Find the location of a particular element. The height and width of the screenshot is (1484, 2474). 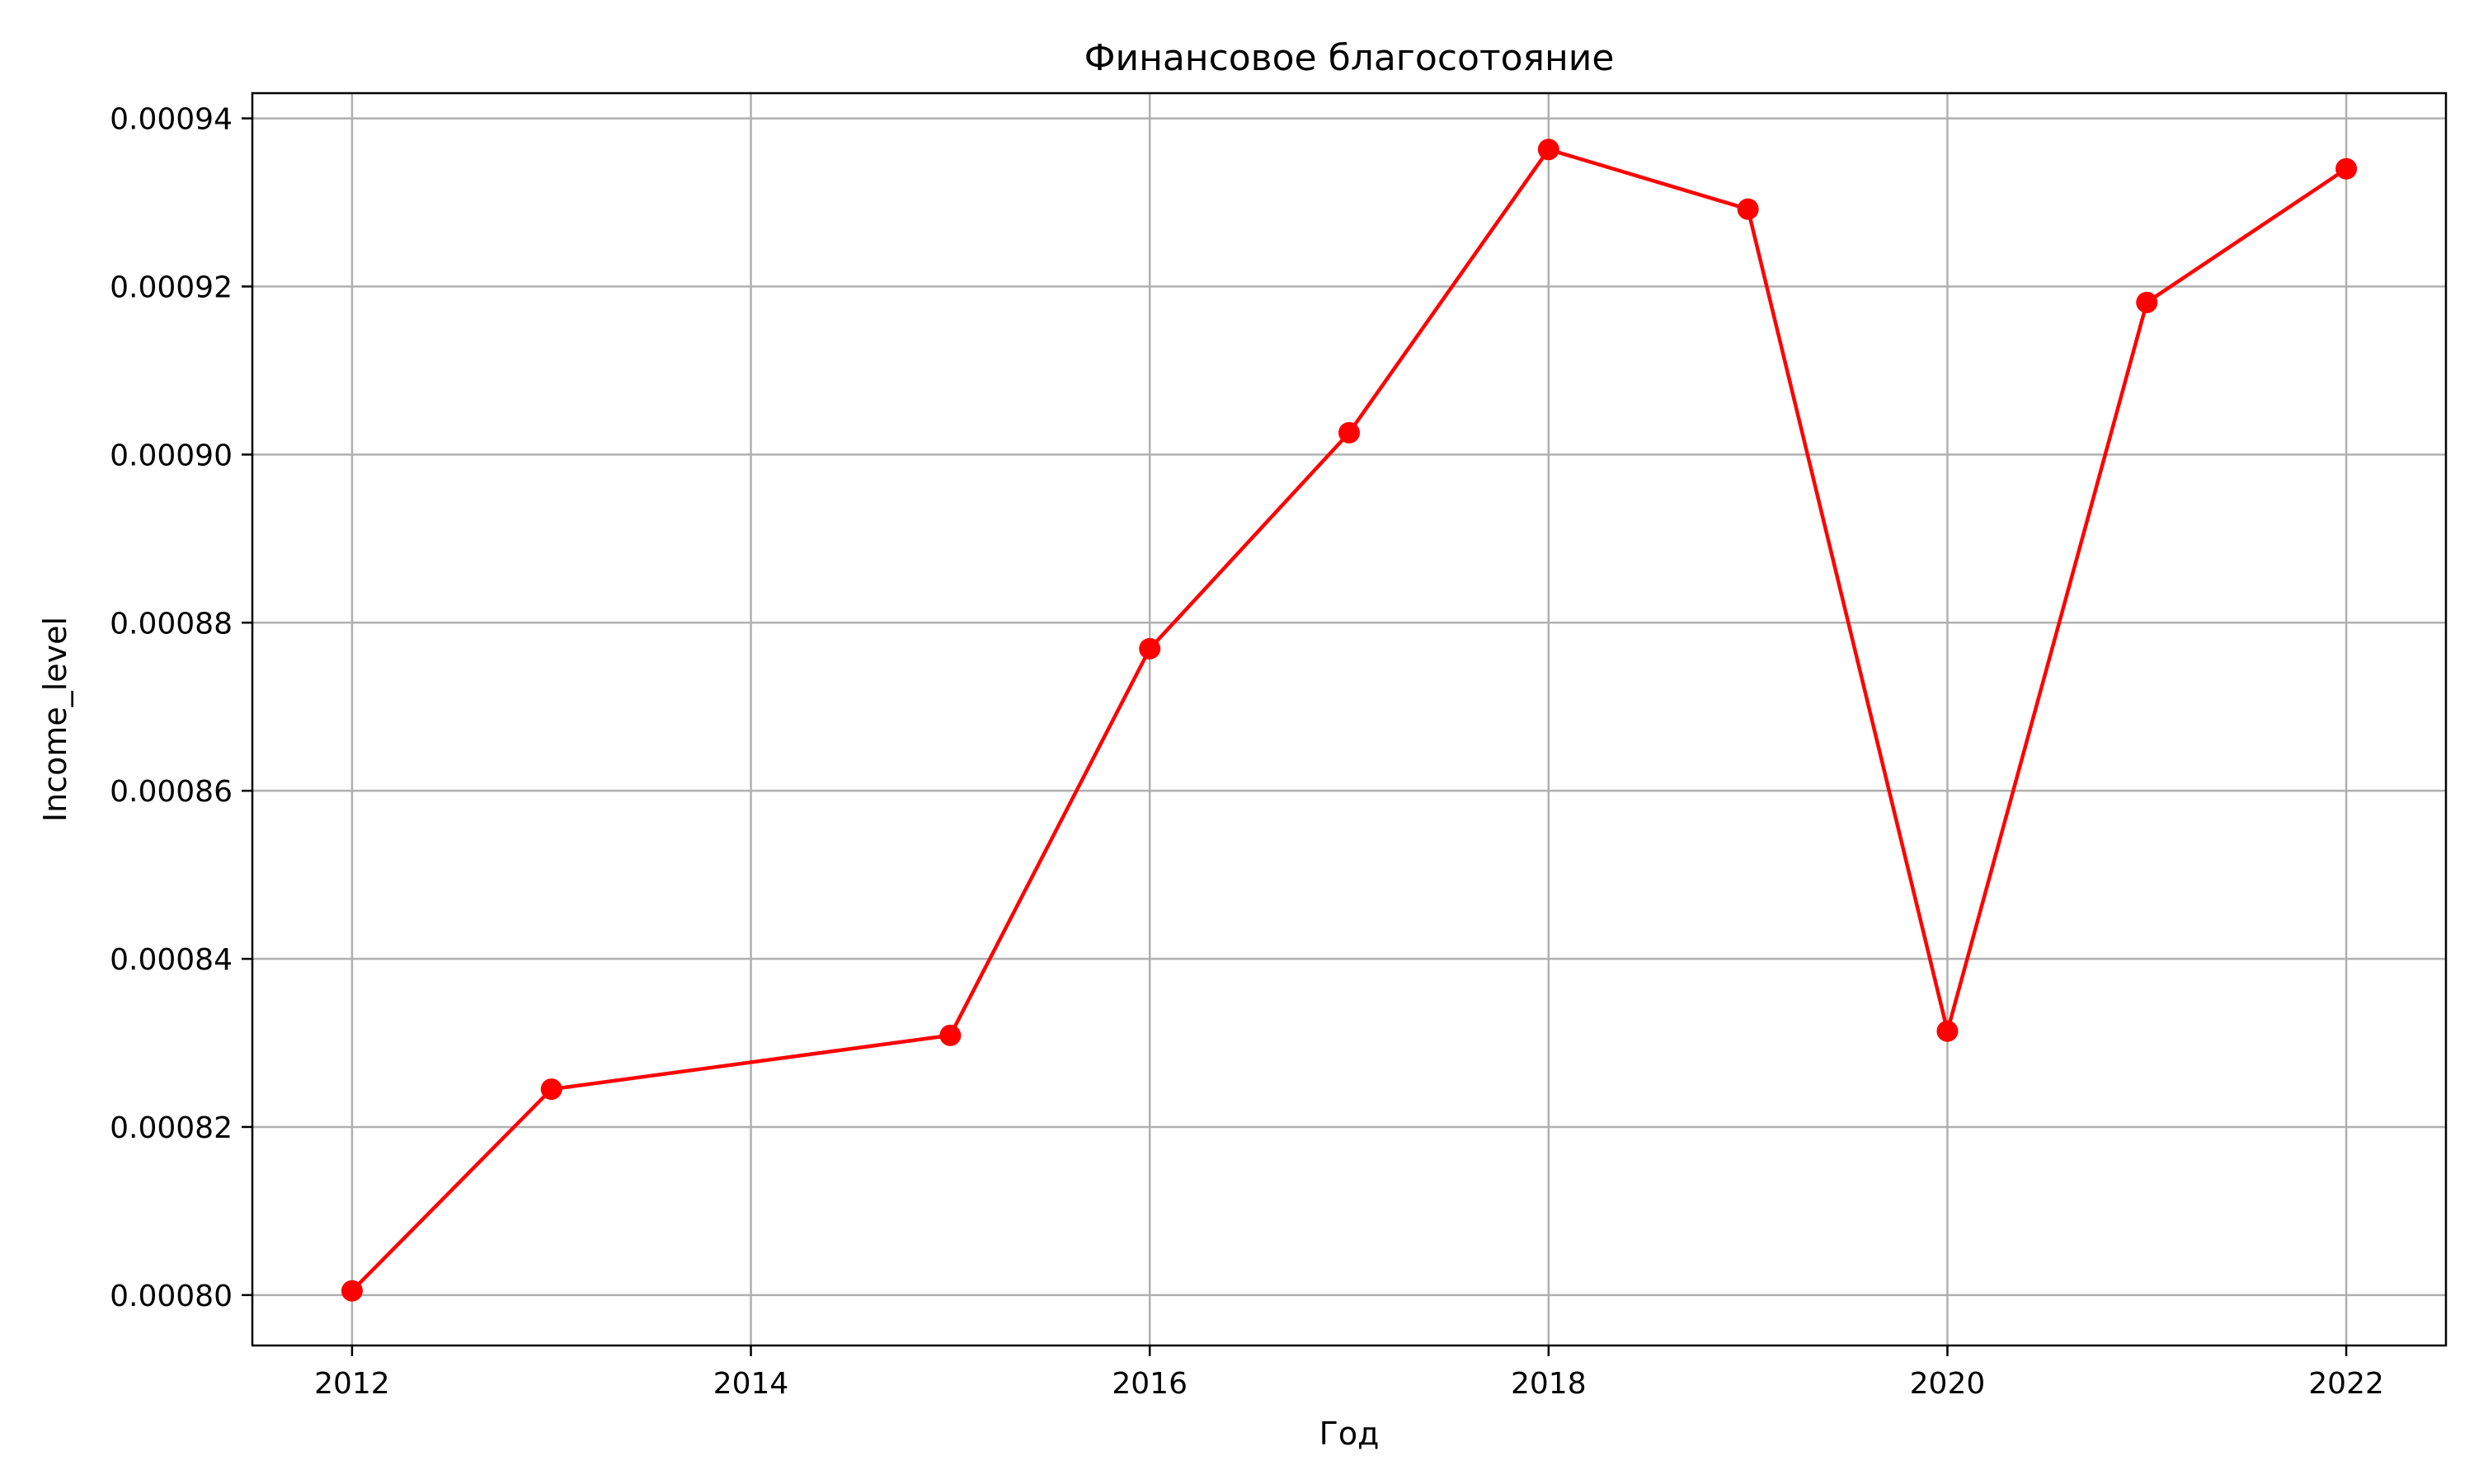

y-tick-label: 0.00094 is located at coordinates (171, 120).